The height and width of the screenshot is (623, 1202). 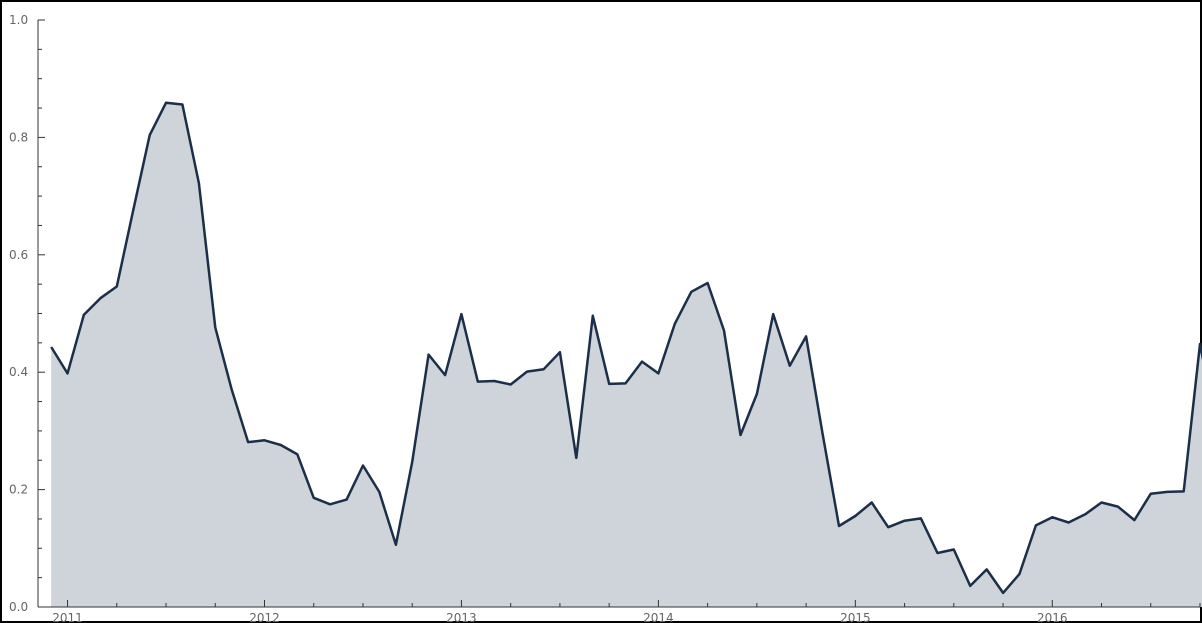 What do you see at coordinates (18, 255) in the screenshot?
I see `y-tick-label: 0.6` at bounding box center [18, 255].